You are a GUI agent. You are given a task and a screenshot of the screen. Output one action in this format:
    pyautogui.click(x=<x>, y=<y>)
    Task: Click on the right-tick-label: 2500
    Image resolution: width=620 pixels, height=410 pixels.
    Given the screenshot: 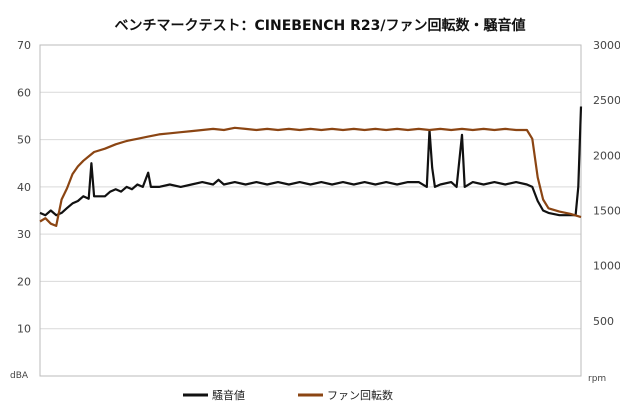 What is the action you would take?
    pyautogui.click(x=606, y=100)
    